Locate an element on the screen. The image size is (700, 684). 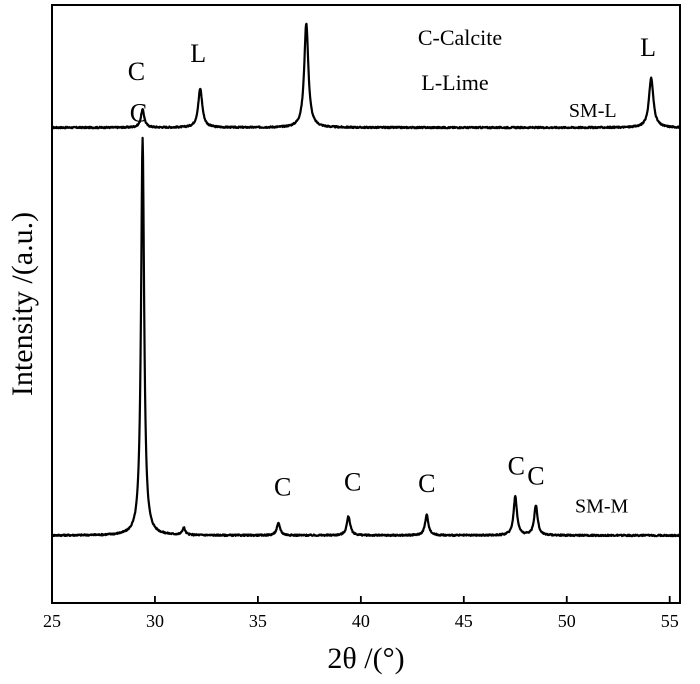
trace-sm-l is located at coordinates (366, 76).